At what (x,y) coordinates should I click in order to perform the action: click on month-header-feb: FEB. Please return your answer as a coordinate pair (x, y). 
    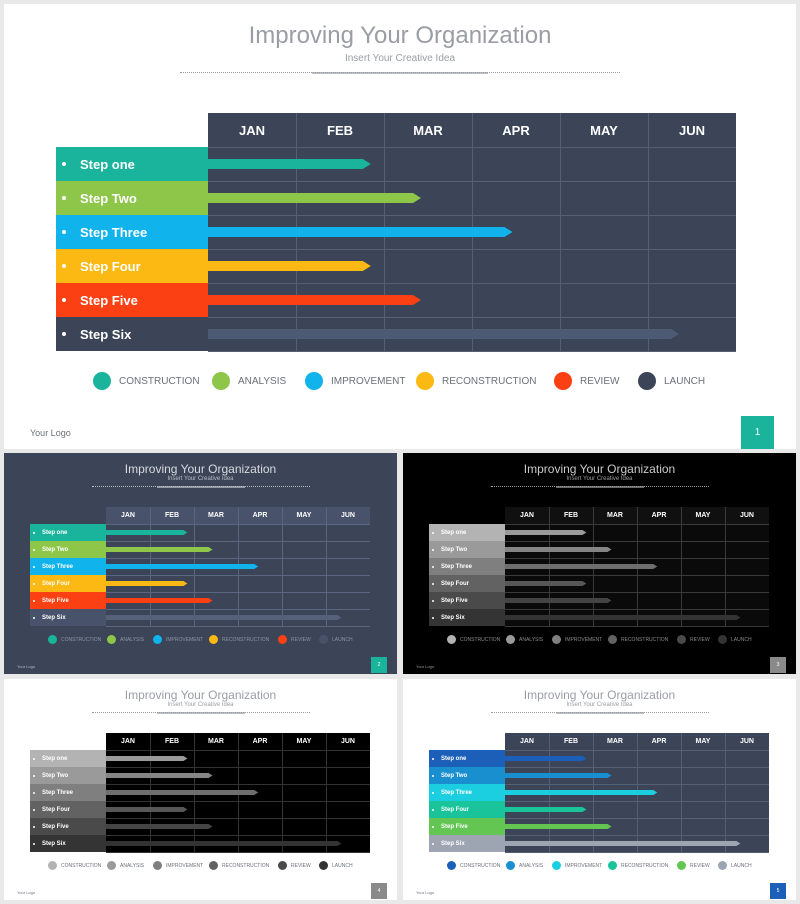
    Looking at the image, I should click on (340, 130).